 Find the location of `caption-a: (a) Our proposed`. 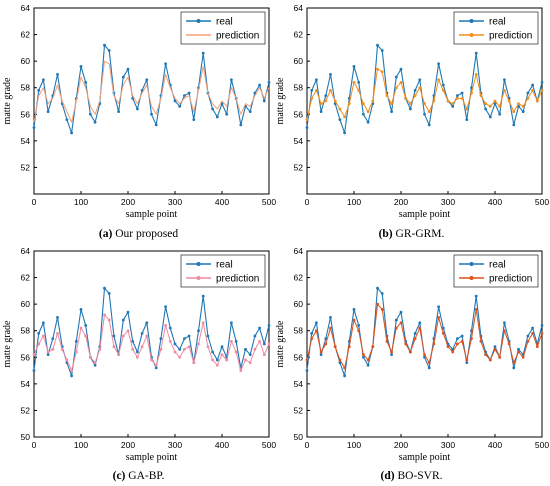

caption-a: (a) Our proposed is located at coordinates (138, 234).